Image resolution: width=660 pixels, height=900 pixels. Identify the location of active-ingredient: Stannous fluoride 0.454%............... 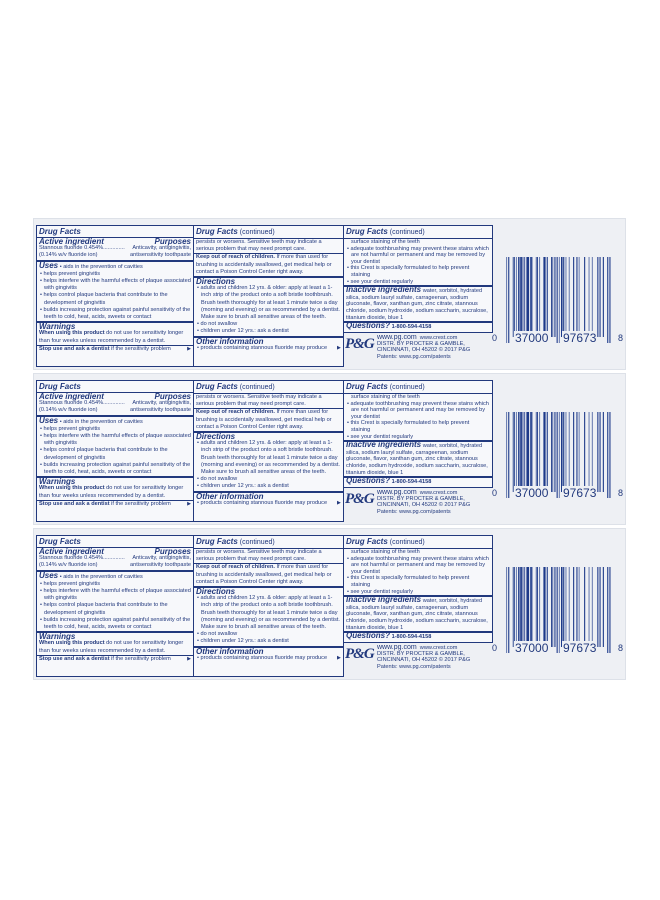
(82, 403).